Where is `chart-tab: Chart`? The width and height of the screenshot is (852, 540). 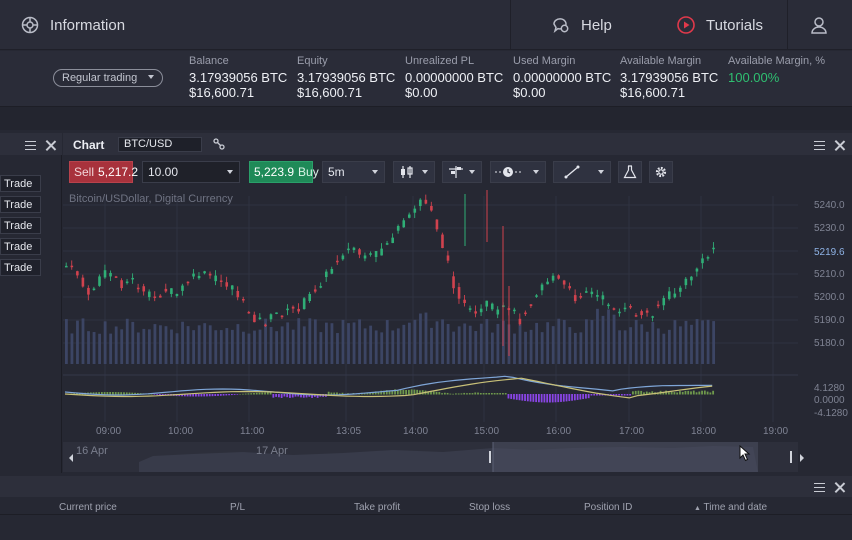 chart-tab: Chart is located at coordinates (89, 145).